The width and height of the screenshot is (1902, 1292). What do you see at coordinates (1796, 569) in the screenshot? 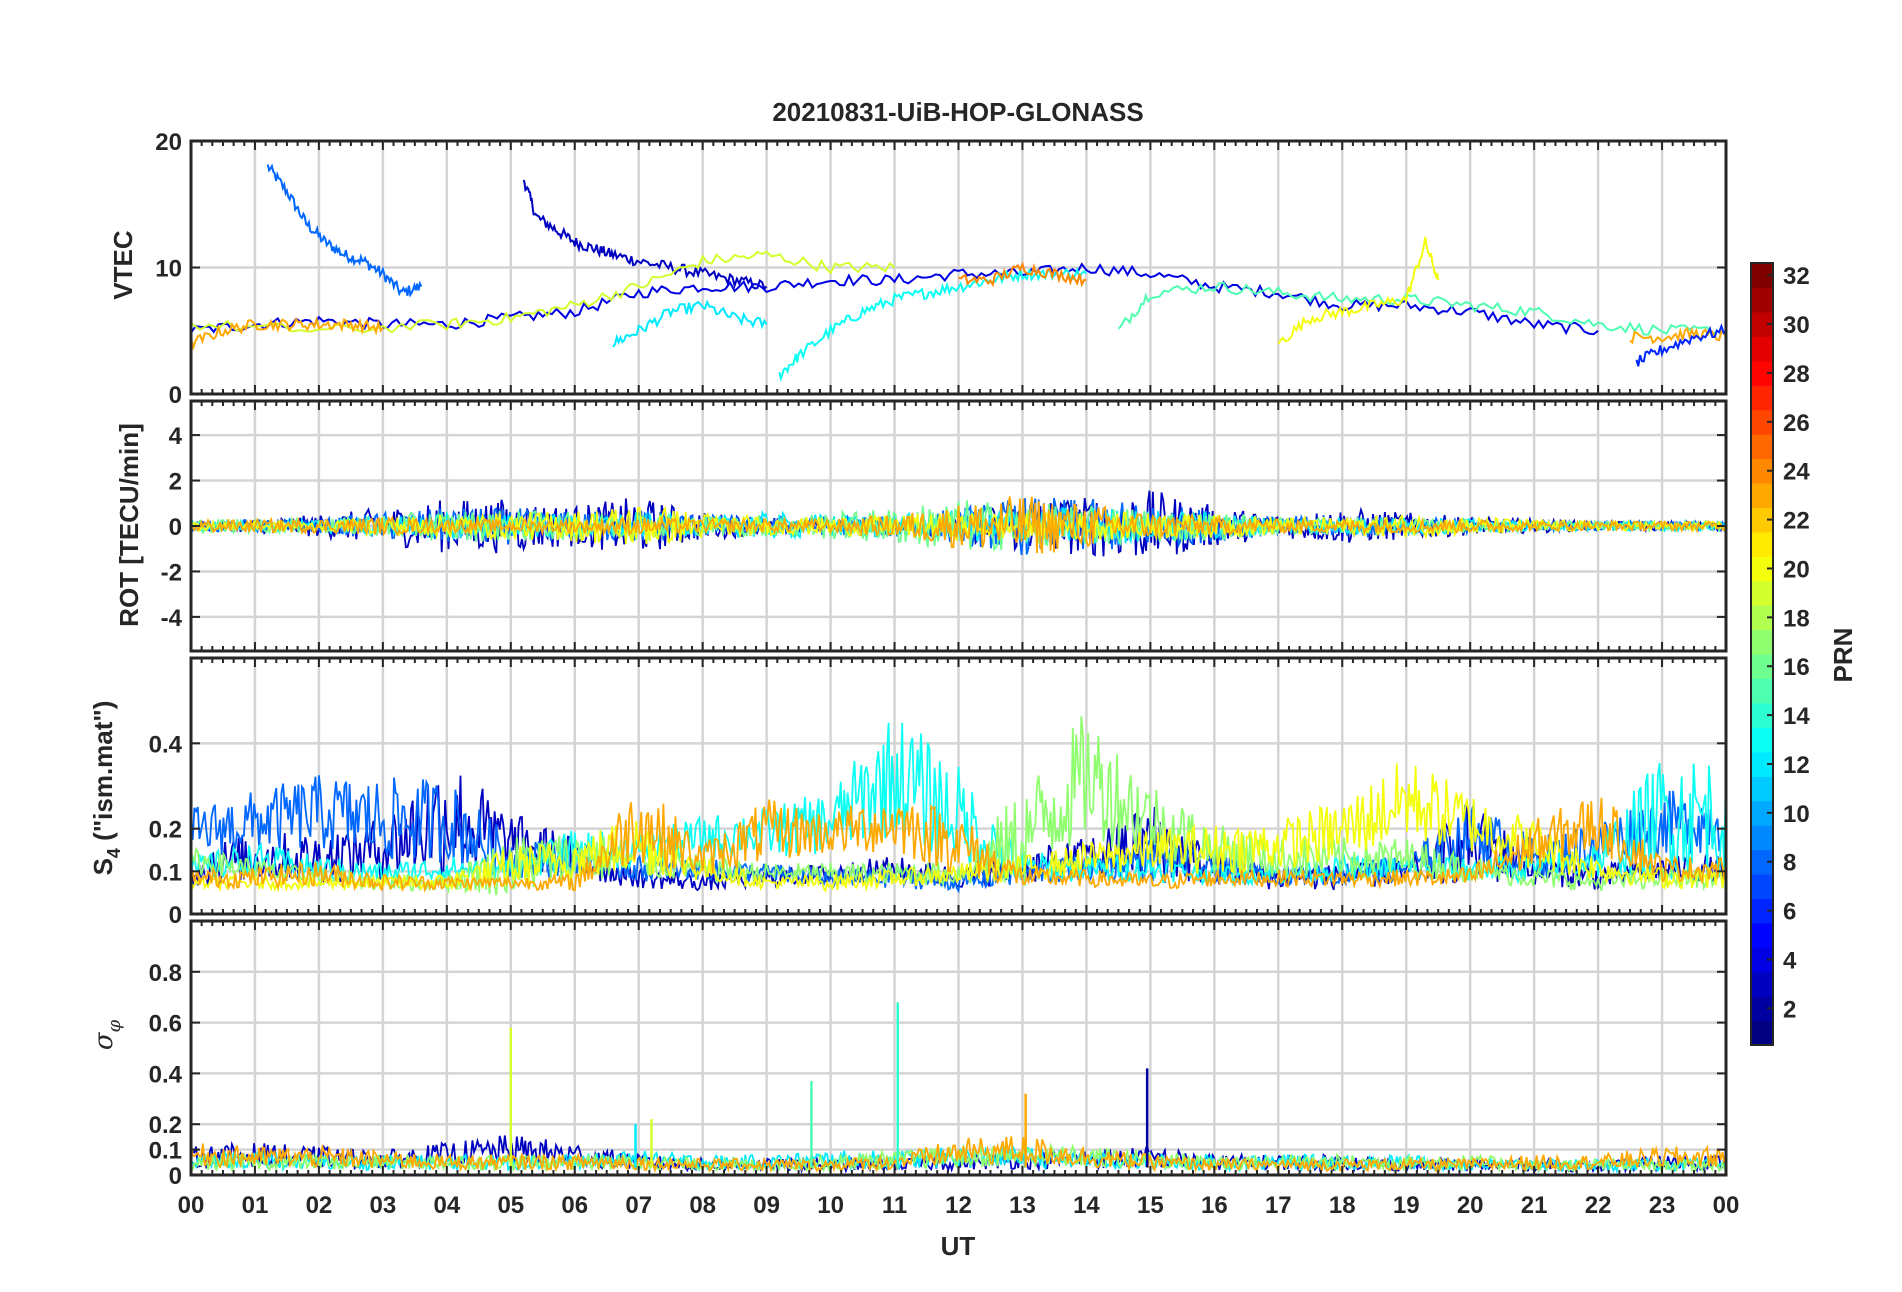
I see `colorbar-ticklabel: 20` at bounding box center [1796, 569].